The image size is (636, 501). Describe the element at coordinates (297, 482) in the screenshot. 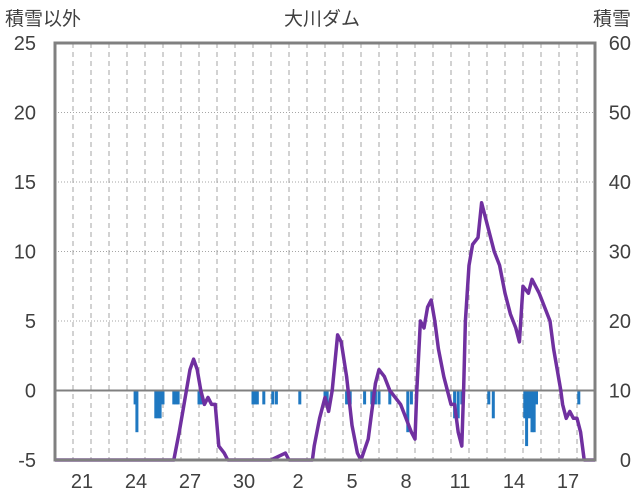

I see `x-tick-label: 2` at that location.